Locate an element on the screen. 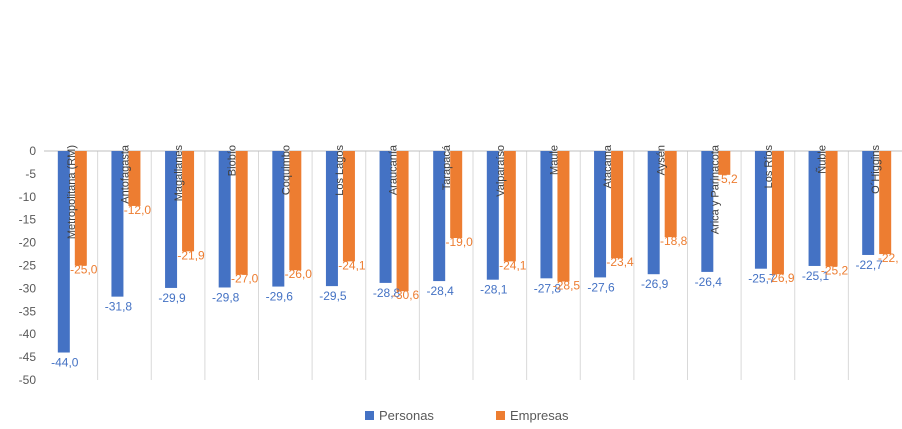 The height and width of the screenshot is (429, 902). category-label: O´Higgins is located at coordinates (876, 169).